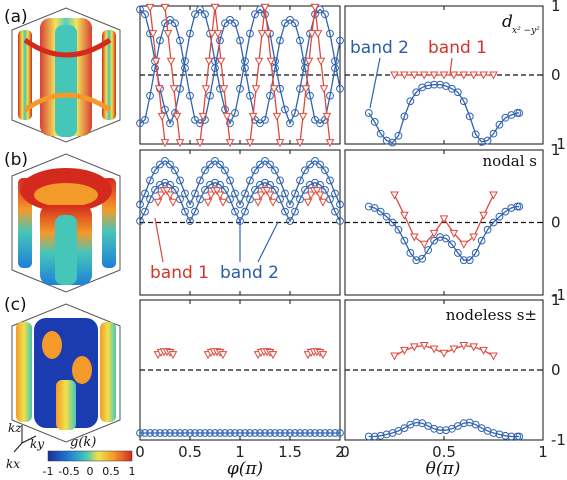 The width and height of the screenshot is (567, 480). Describe the element at coordinates (379, 48) in the screenshot. I see `band2-label-a: band 2` at that location.